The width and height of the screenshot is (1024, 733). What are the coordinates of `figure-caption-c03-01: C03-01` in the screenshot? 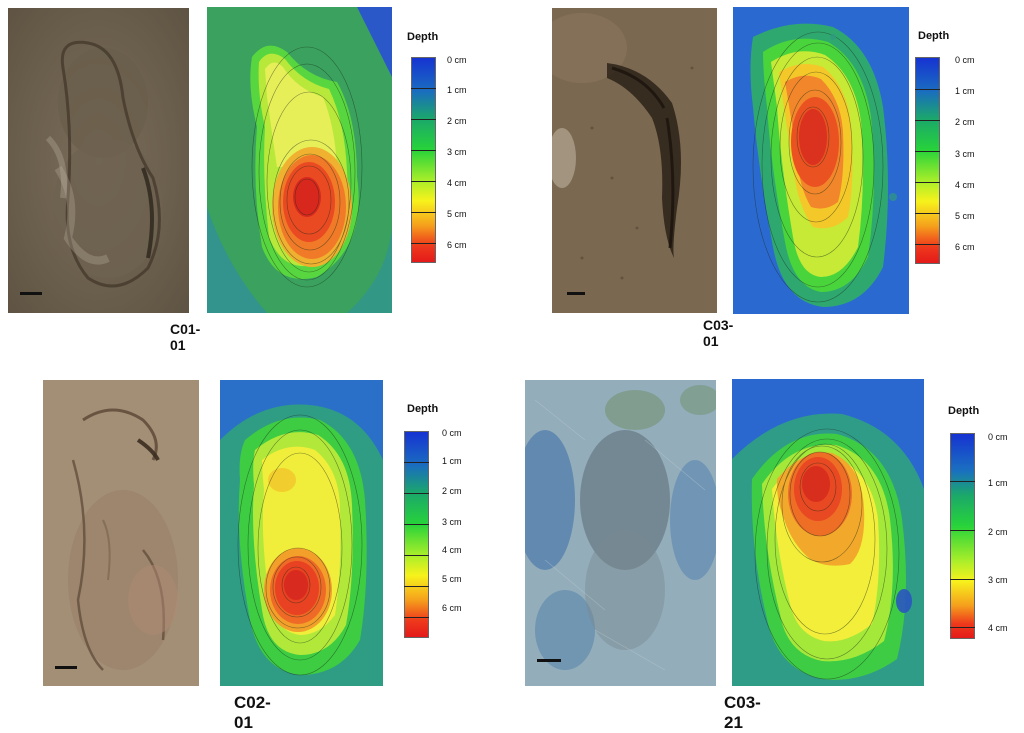 It's located at (718, 333).